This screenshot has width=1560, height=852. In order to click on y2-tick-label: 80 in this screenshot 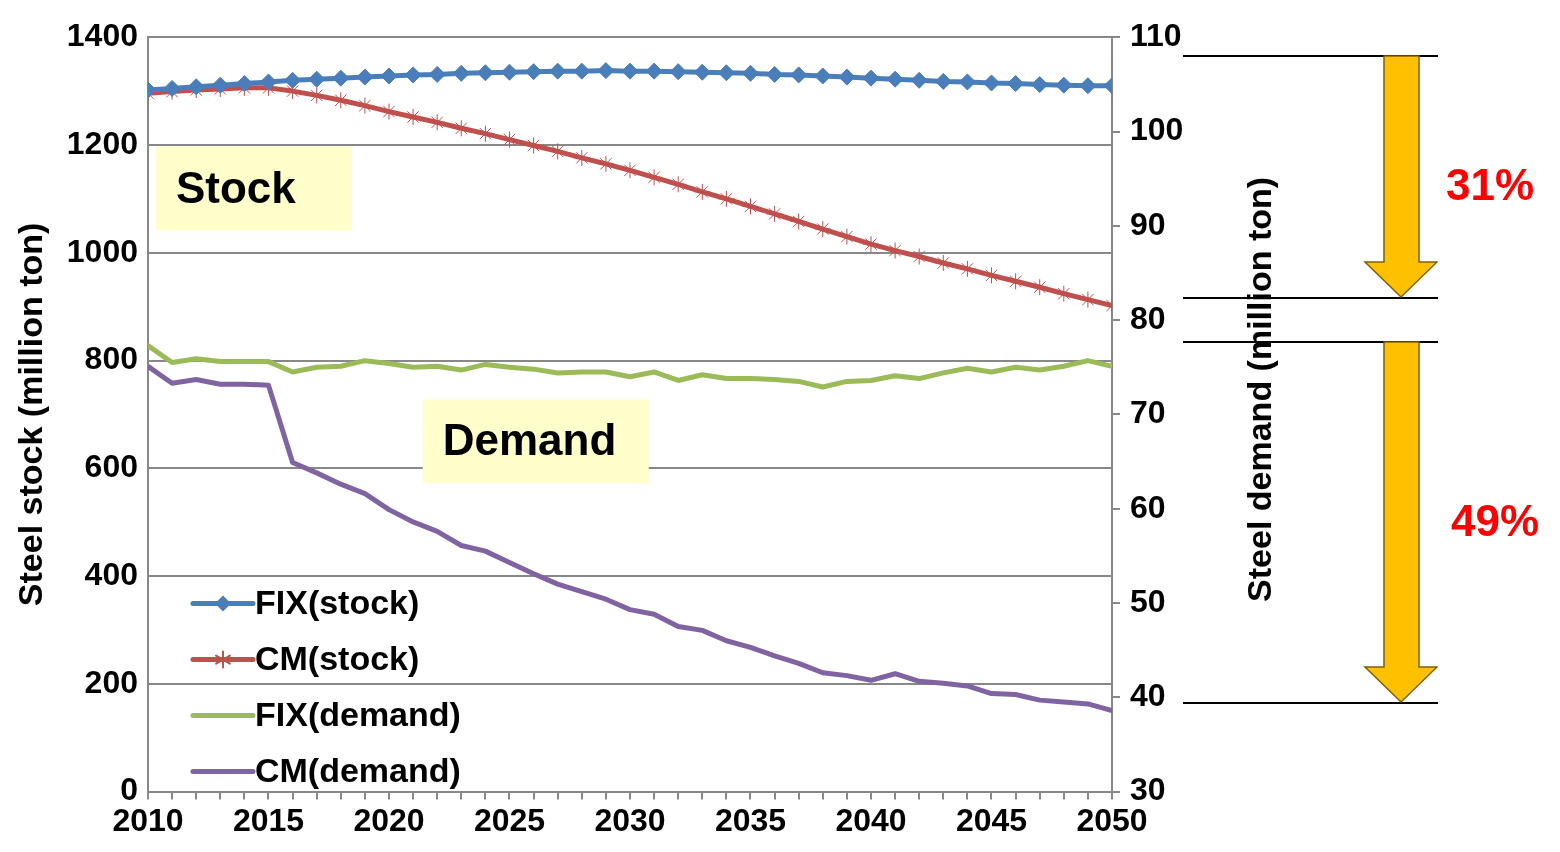, I will do `click(1148, 317)`.